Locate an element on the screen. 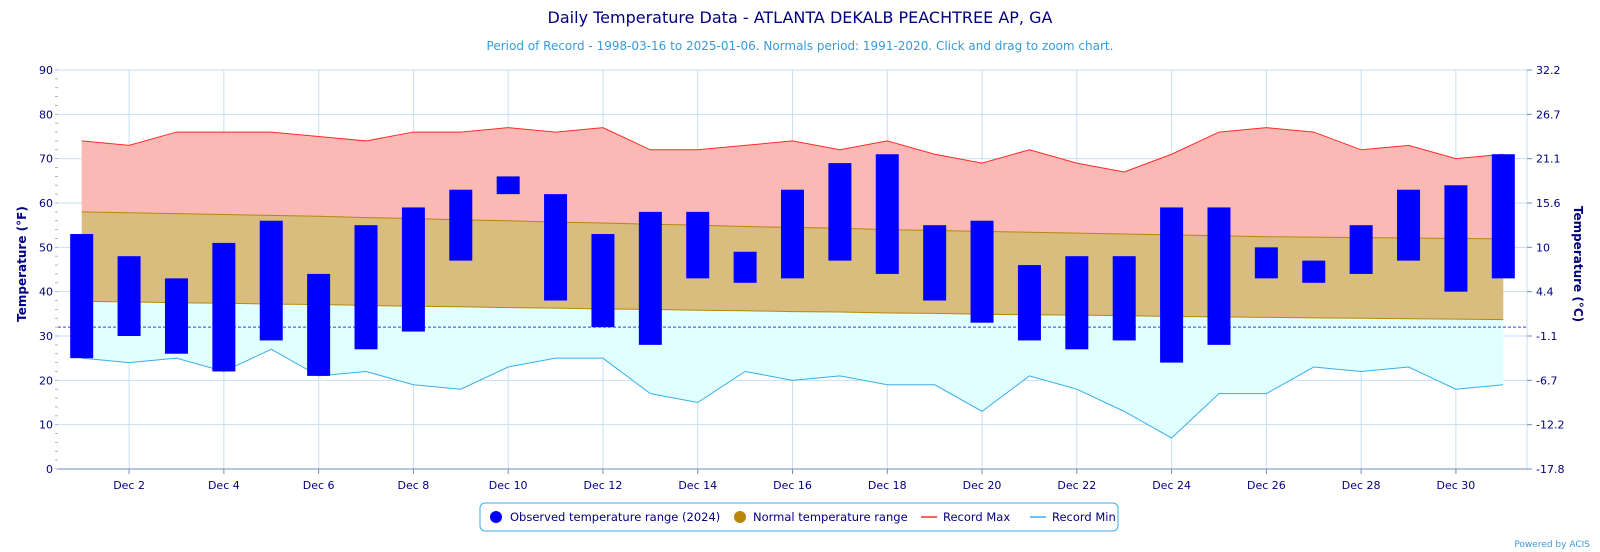  y-tick-label: 50 is located at coordinates (46, 247).